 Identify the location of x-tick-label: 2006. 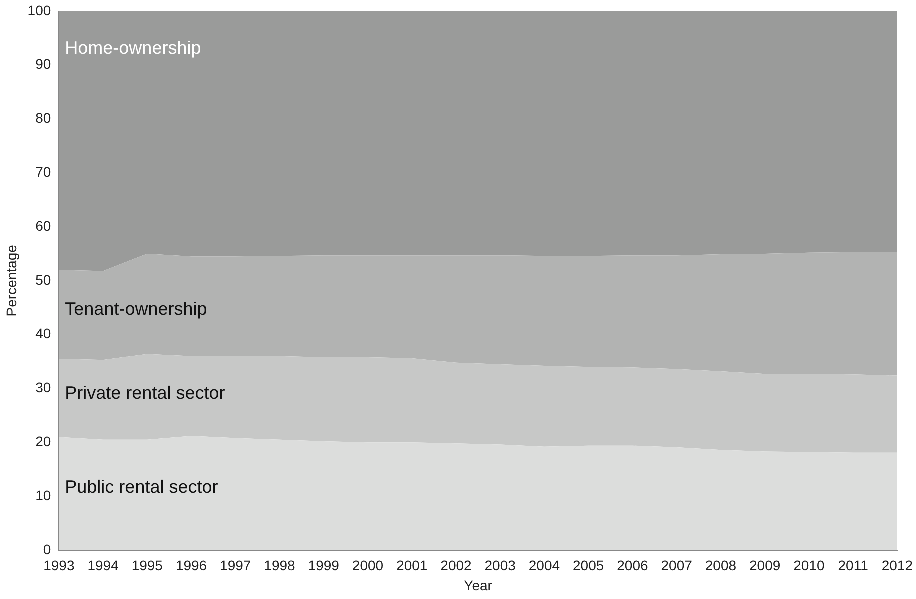
(632, 566).